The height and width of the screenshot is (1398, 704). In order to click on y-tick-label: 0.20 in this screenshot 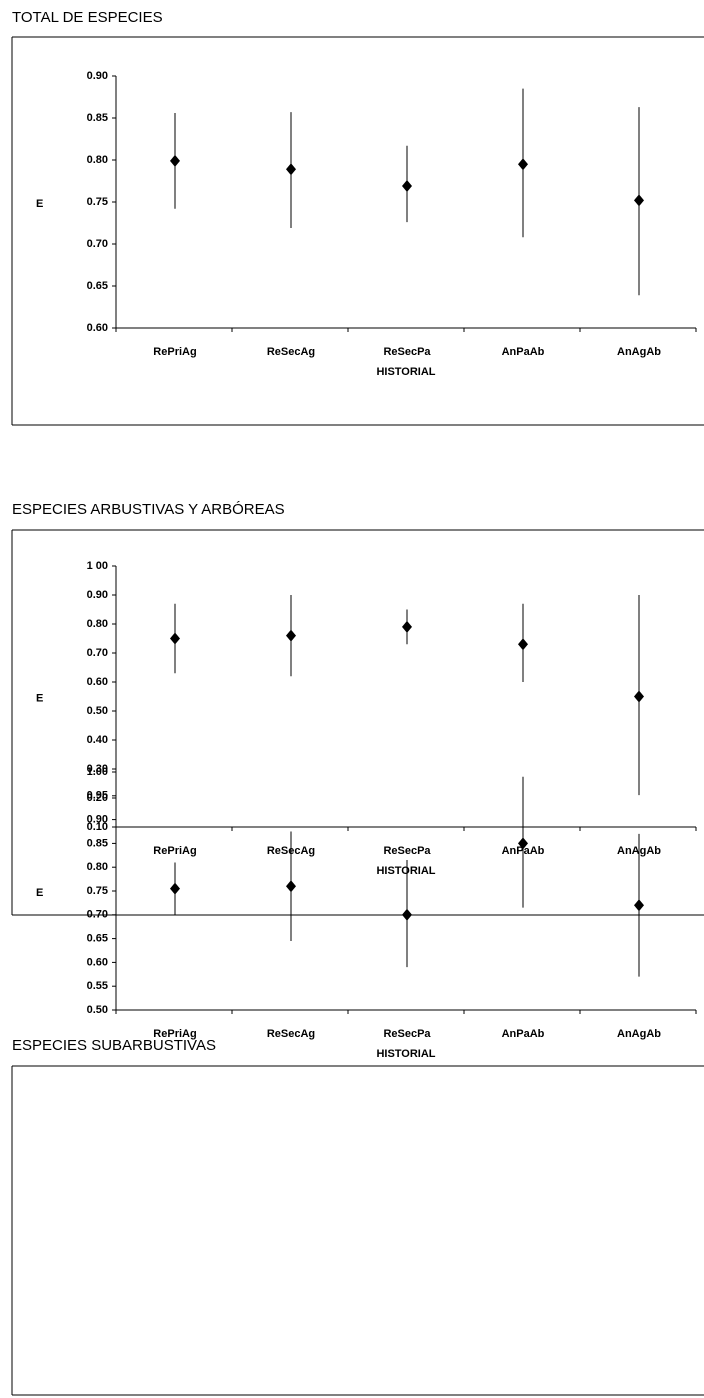, I will do `click(97, 798)`.